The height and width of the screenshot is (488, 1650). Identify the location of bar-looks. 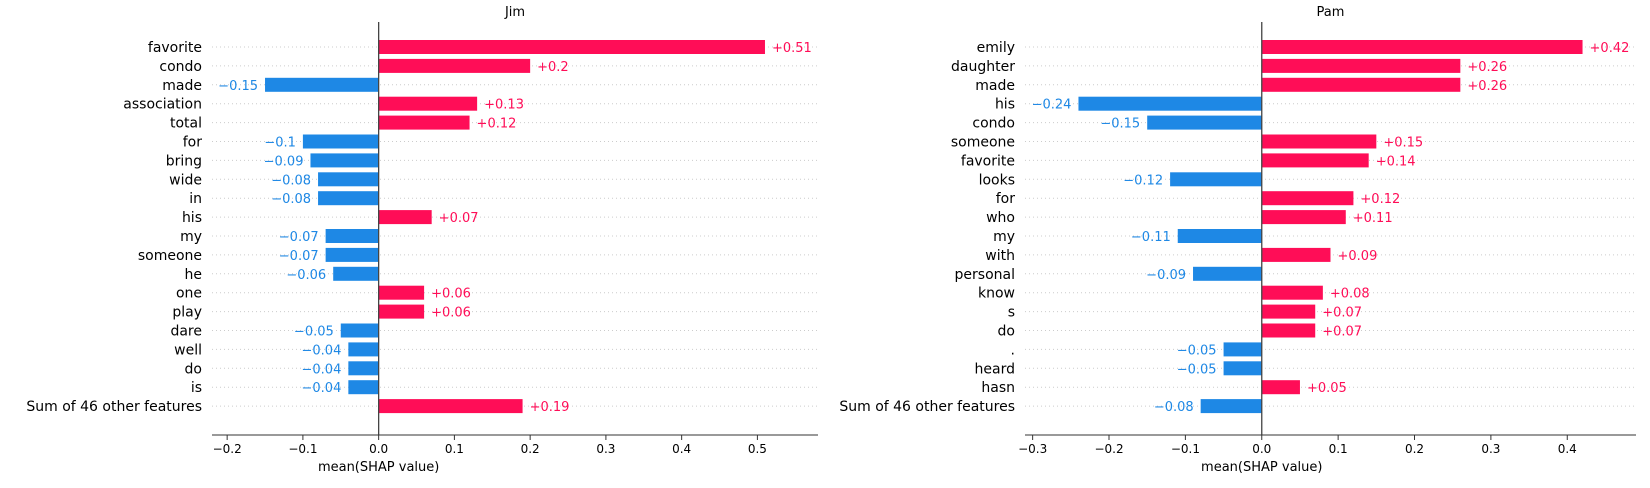
(1216, 179).